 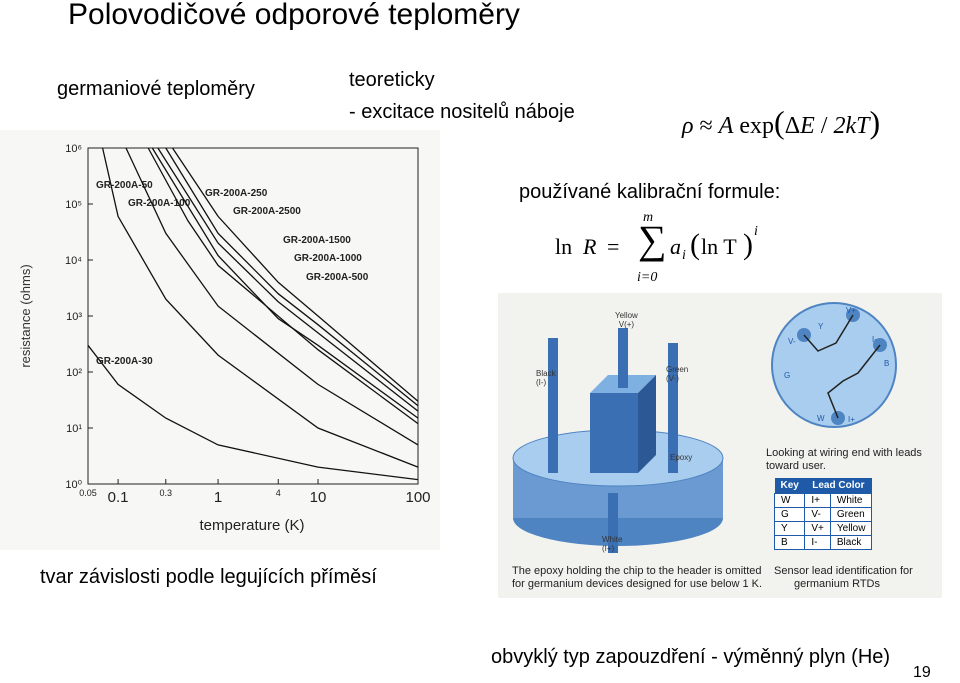 I want to click on y-axis-label: resistance (ohms), so click(x=25, y=315).